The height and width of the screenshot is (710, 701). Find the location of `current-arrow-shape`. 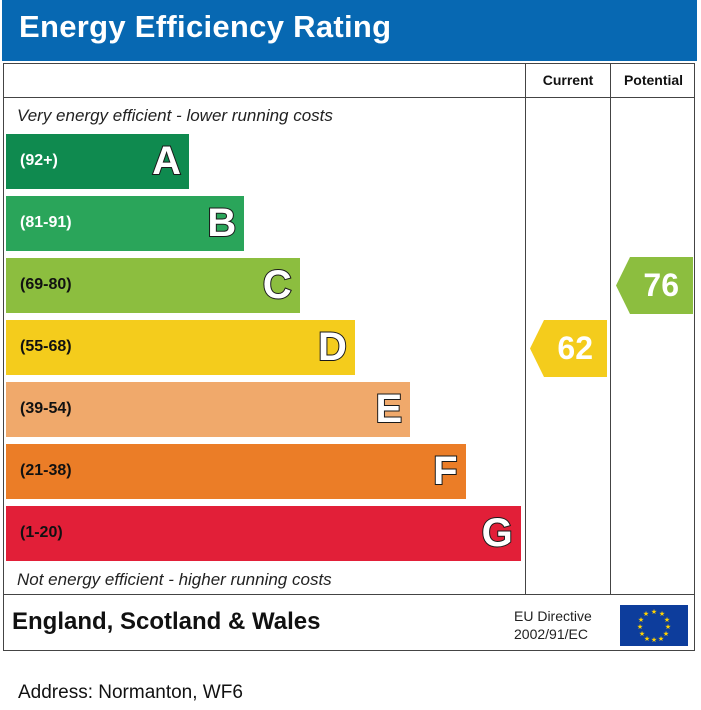

current-arrow-shape is located at coordinates (568, 348).